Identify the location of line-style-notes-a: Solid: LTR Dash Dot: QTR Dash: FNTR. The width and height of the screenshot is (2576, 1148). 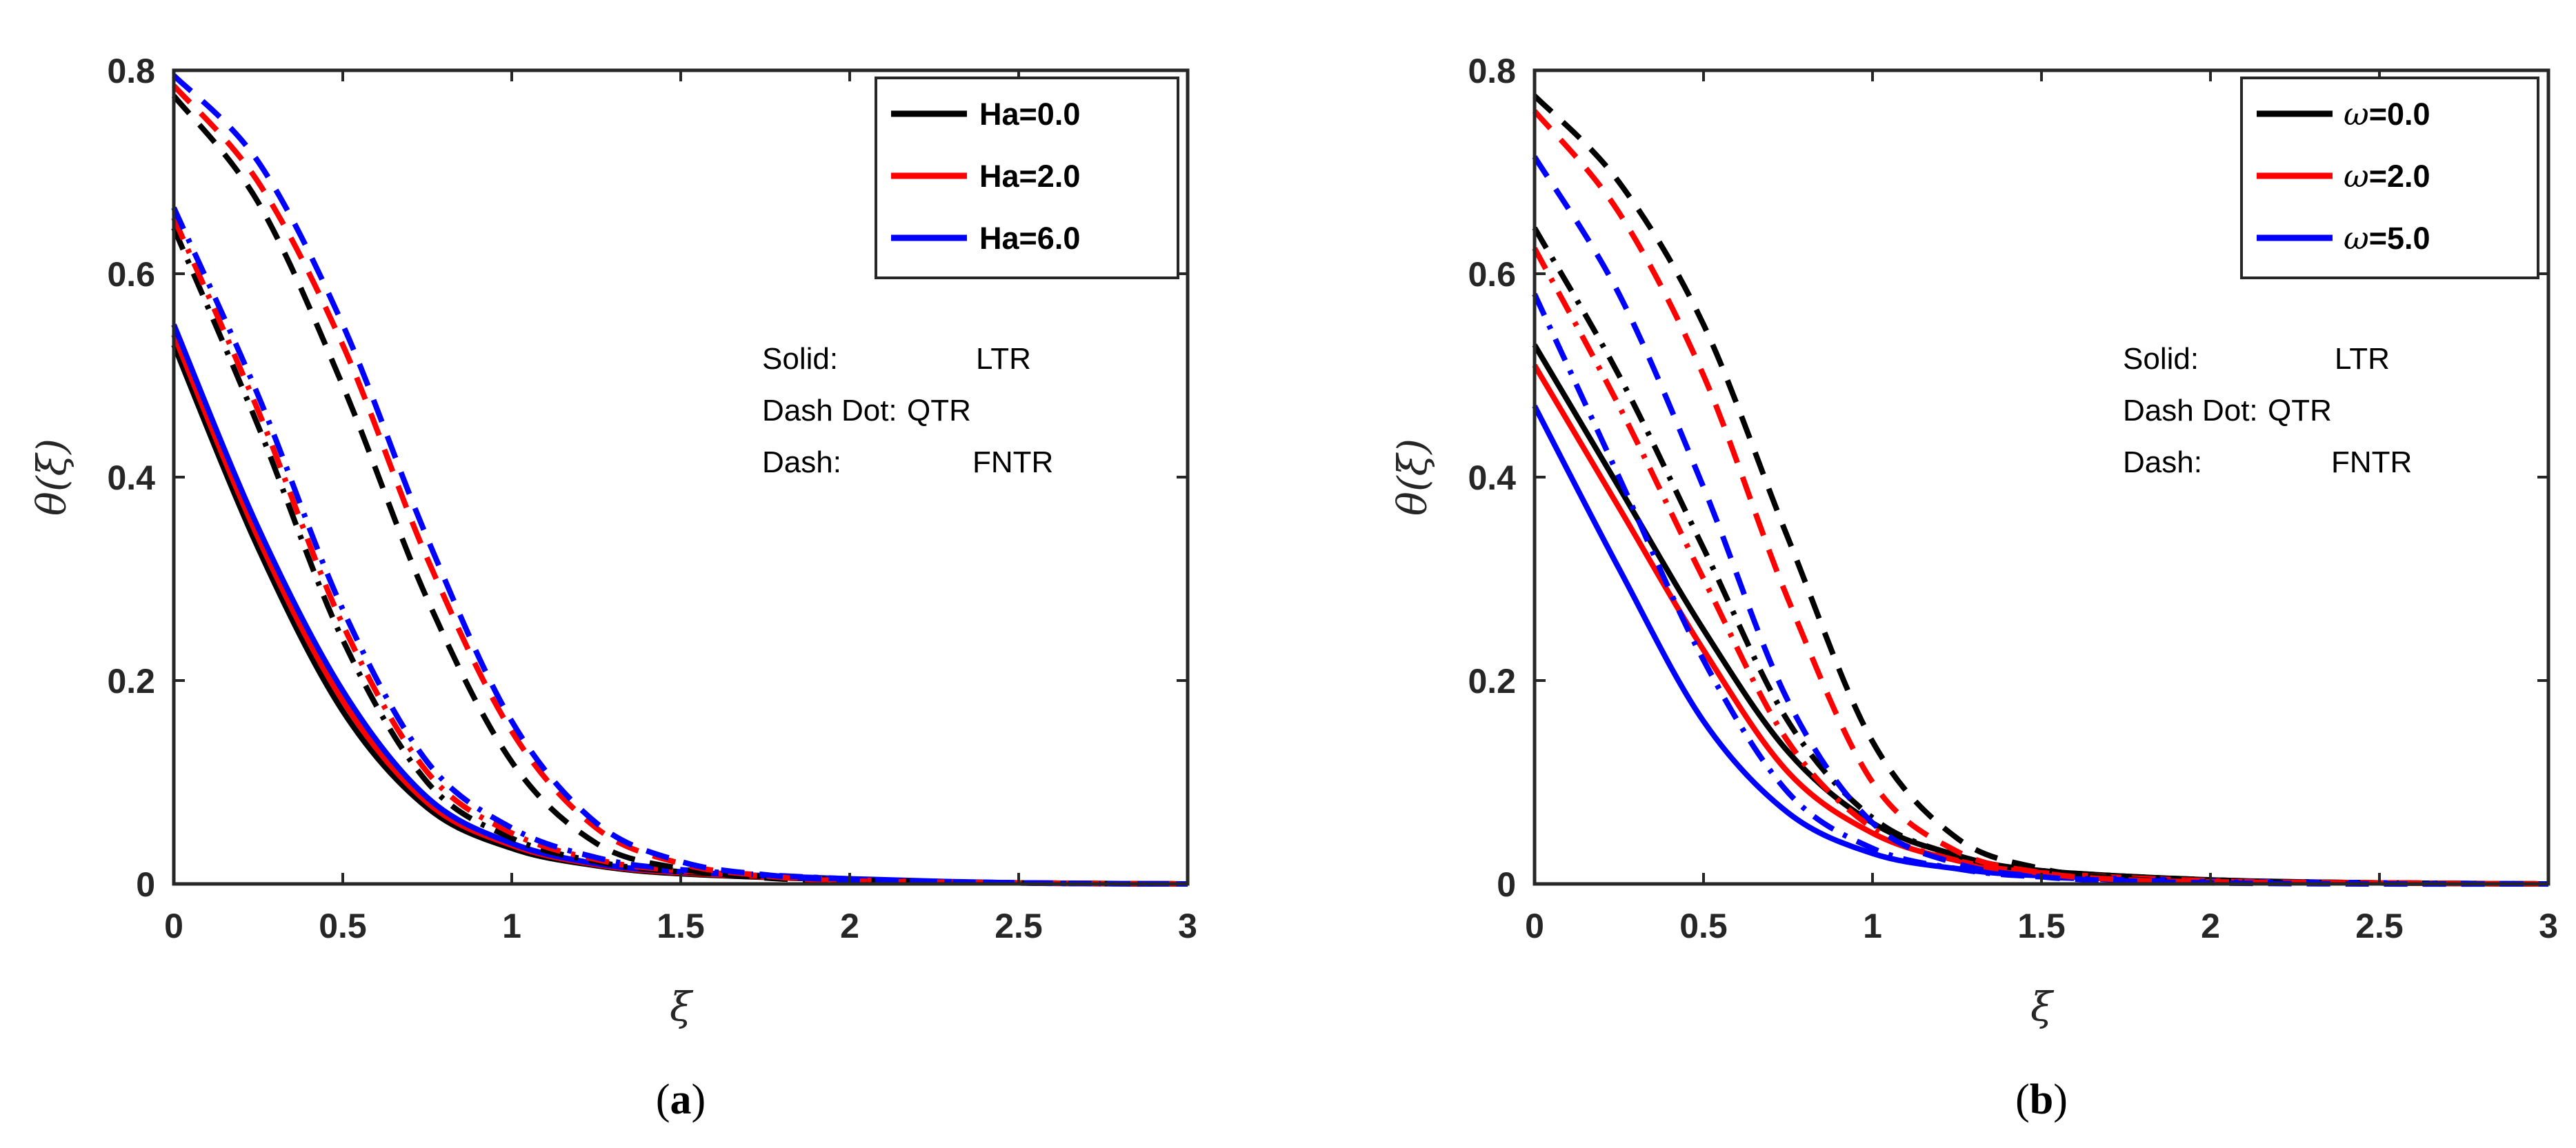
(907, 410).